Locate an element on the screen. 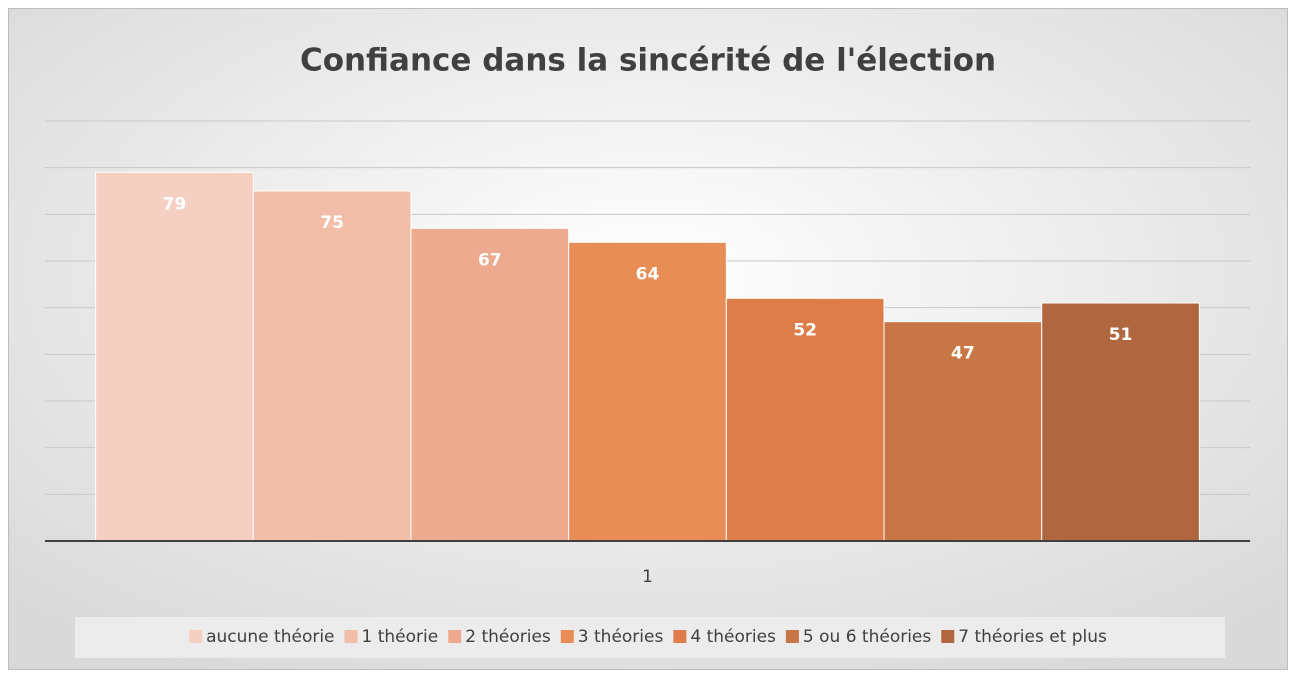  legend-label: 2 théories is located at coordinates (508, 637).